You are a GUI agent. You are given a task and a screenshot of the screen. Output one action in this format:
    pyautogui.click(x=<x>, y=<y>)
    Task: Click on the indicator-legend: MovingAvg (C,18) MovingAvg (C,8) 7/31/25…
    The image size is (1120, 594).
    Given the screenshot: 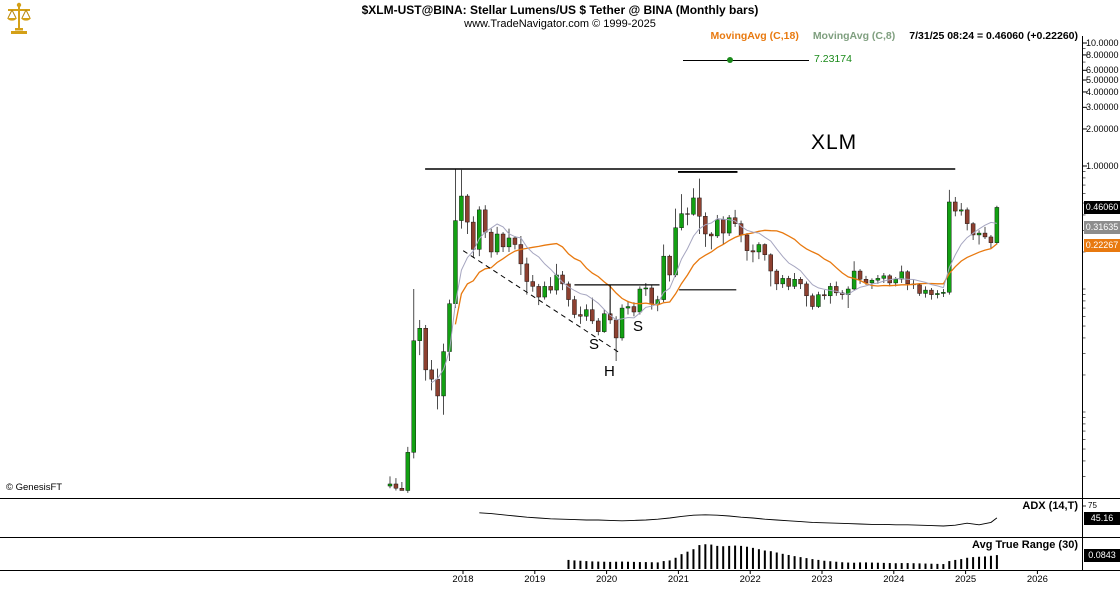 What is the action you would take?
    pyautogui.click(x=894, y=36)
    